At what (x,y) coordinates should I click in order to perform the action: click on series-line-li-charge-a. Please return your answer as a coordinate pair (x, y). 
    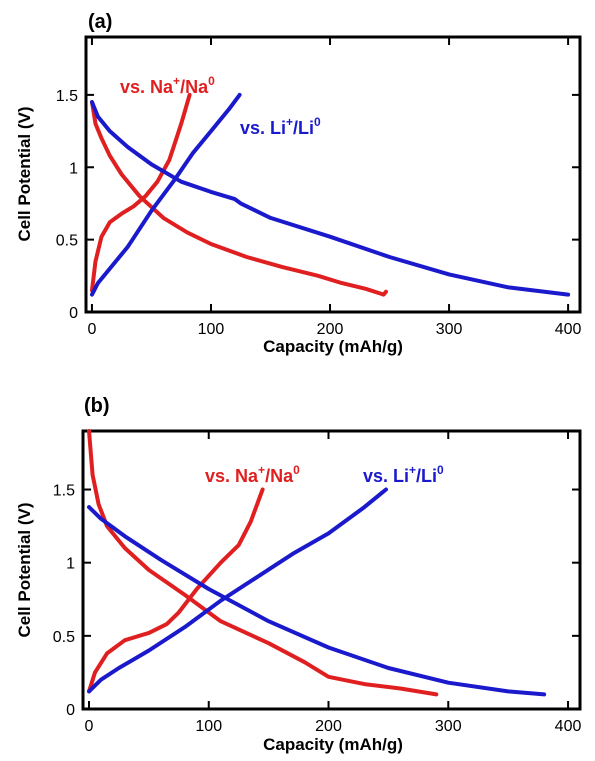
    Looking at the image, I should click on (166, 194).